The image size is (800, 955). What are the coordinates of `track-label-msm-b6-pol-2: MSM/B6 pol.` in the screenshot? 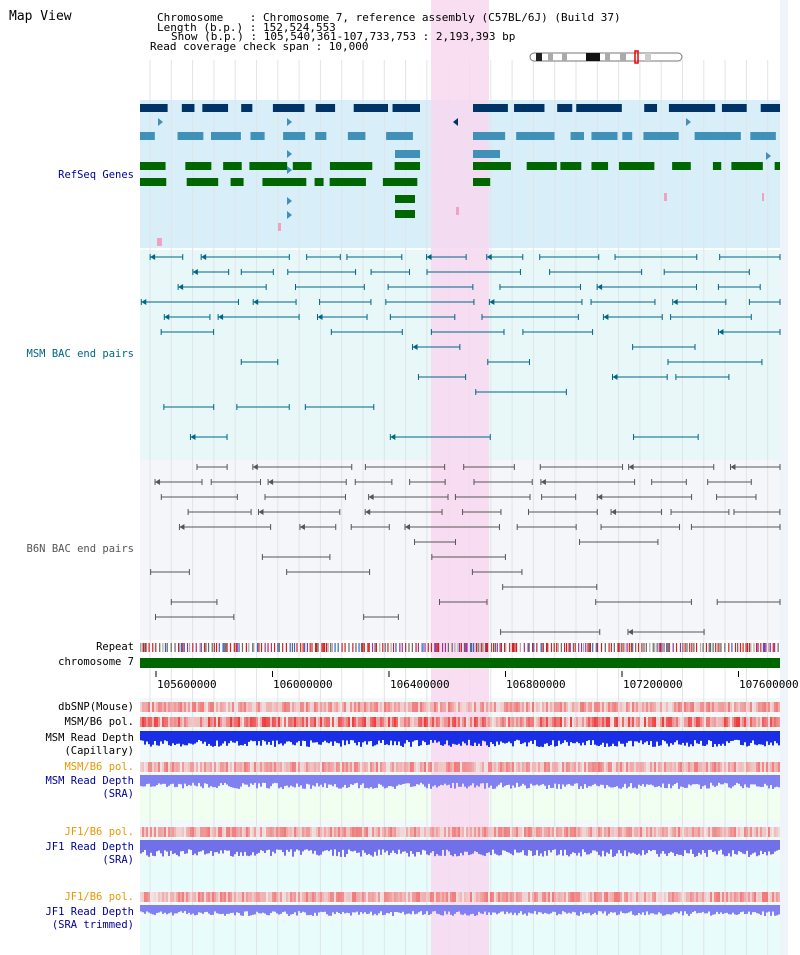 It's located at (99, 767).